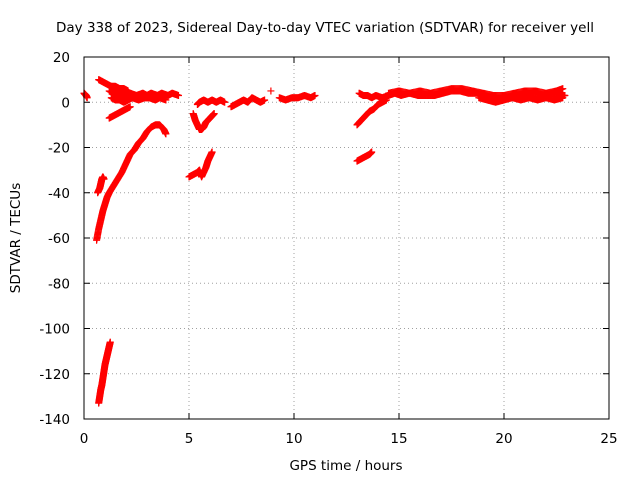 This screenshot has width=640, height=480. Describe the element at coordinates (345, 466) in the screenshot. I see `x-axis-label: GPS time / hours` at that location.